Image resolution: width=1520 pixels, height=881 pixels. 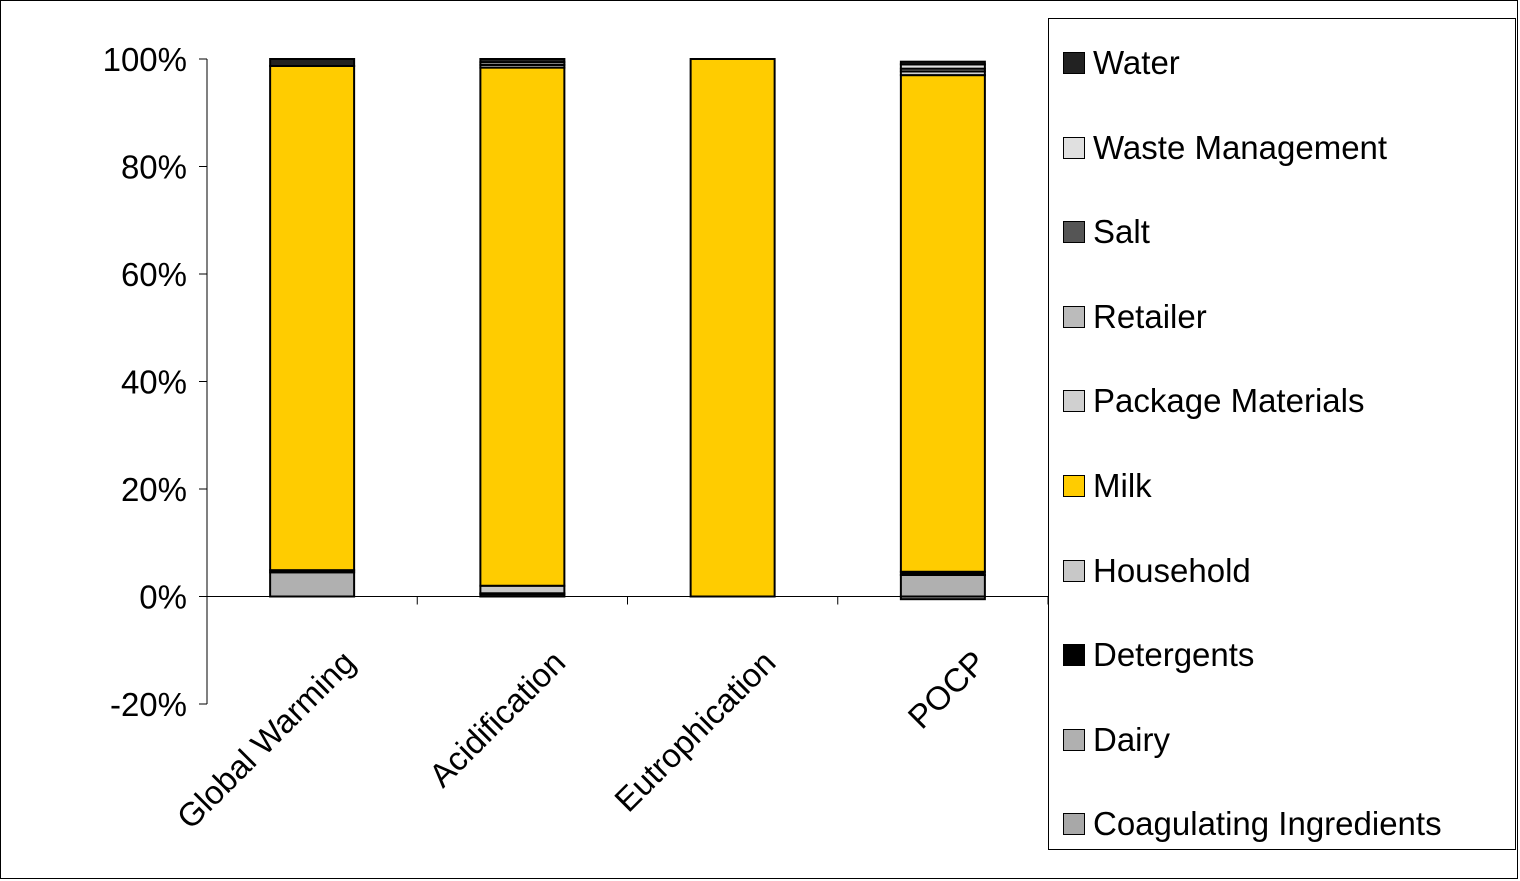 I want to click on legend-label: Dairy, so click(x=1132, y=739).